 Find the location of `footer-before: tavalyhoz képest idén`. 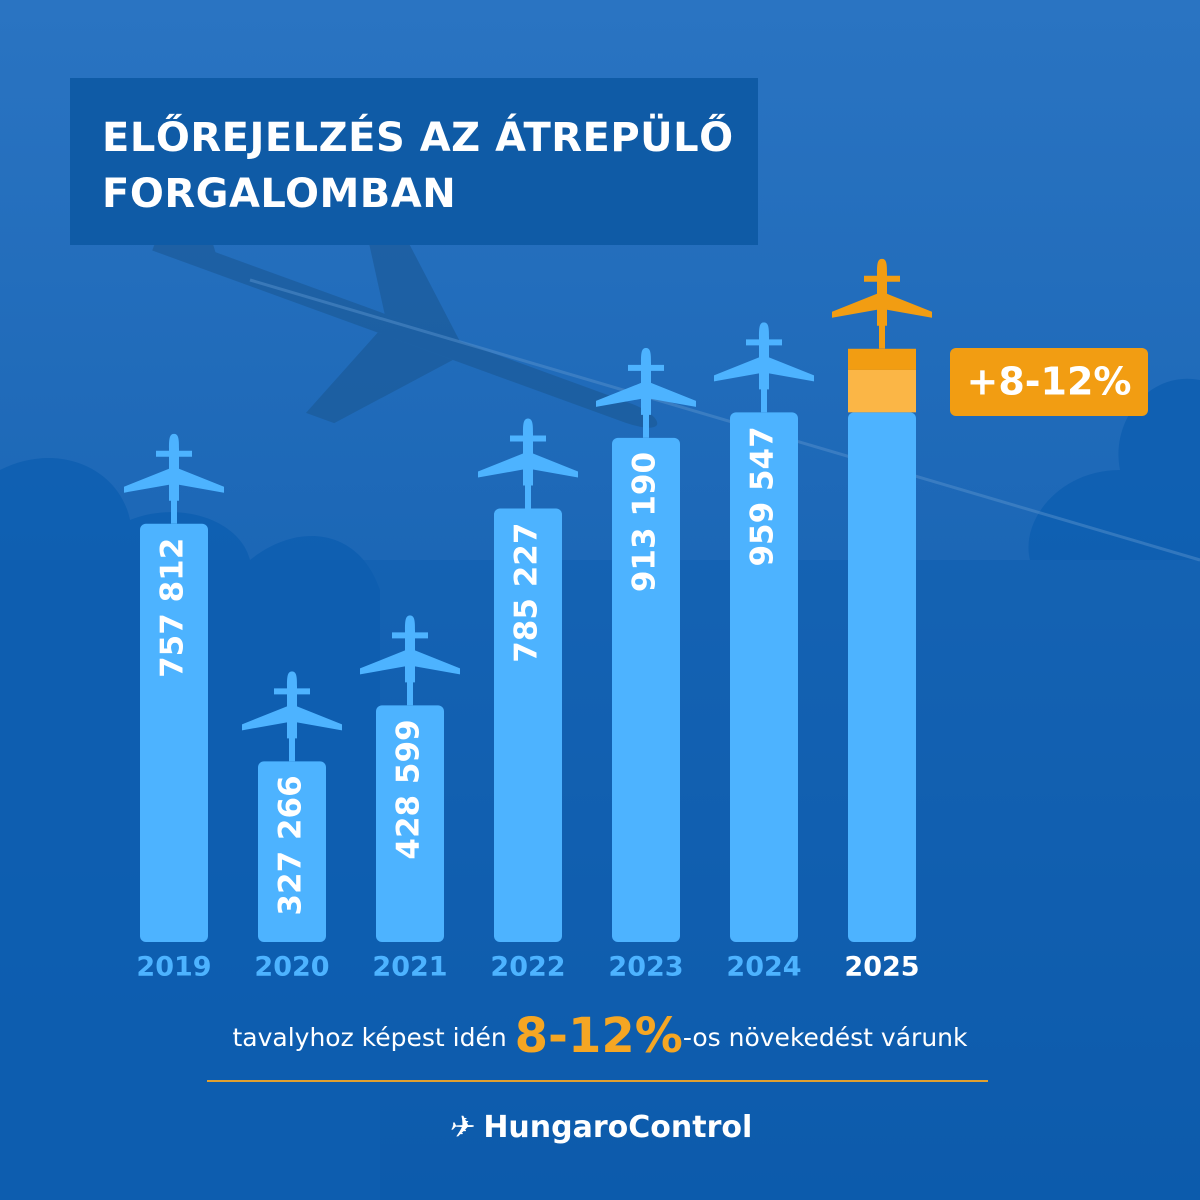

footer-before: tavalyhoz képest idén is located at coordinates (369, 1037).